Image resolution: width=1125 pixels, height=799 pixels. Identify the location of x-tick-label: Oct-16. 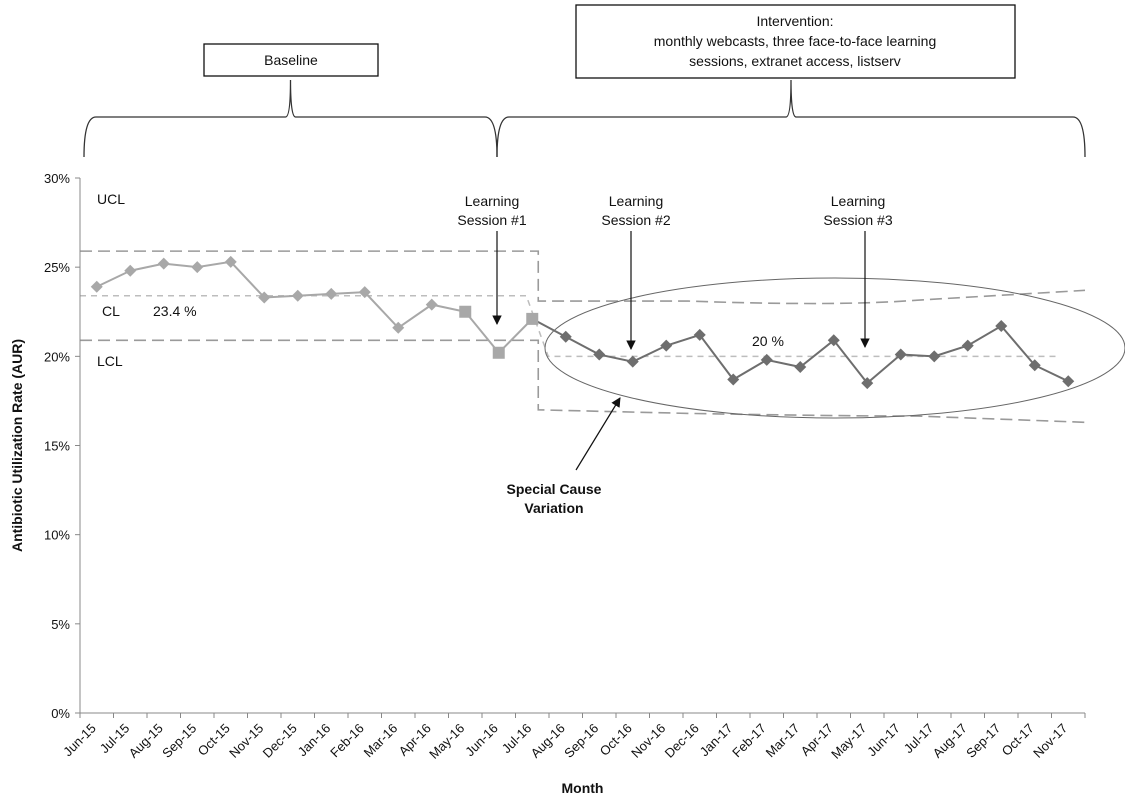
(616, 740).